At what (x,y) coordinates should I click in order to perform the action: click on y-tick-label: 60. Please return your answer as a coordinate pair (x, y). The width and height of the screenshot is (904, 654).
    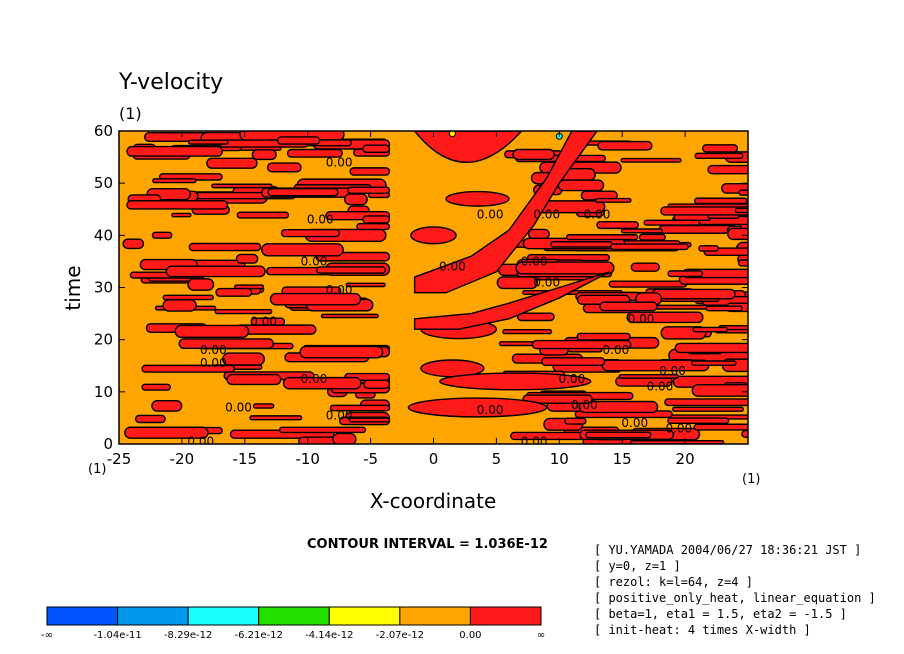
    Looking at the image, I should click on (103, 131).